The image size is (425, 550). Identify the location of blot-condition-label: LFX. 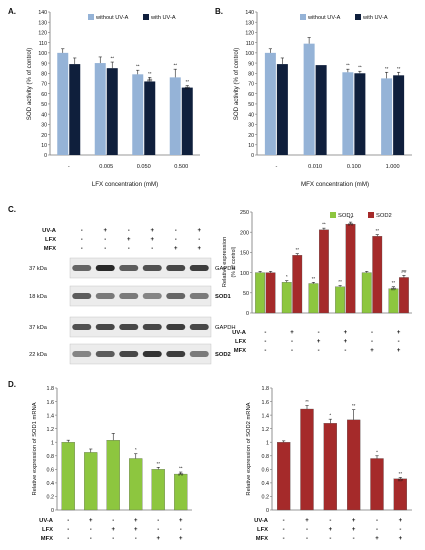
(50, 240).